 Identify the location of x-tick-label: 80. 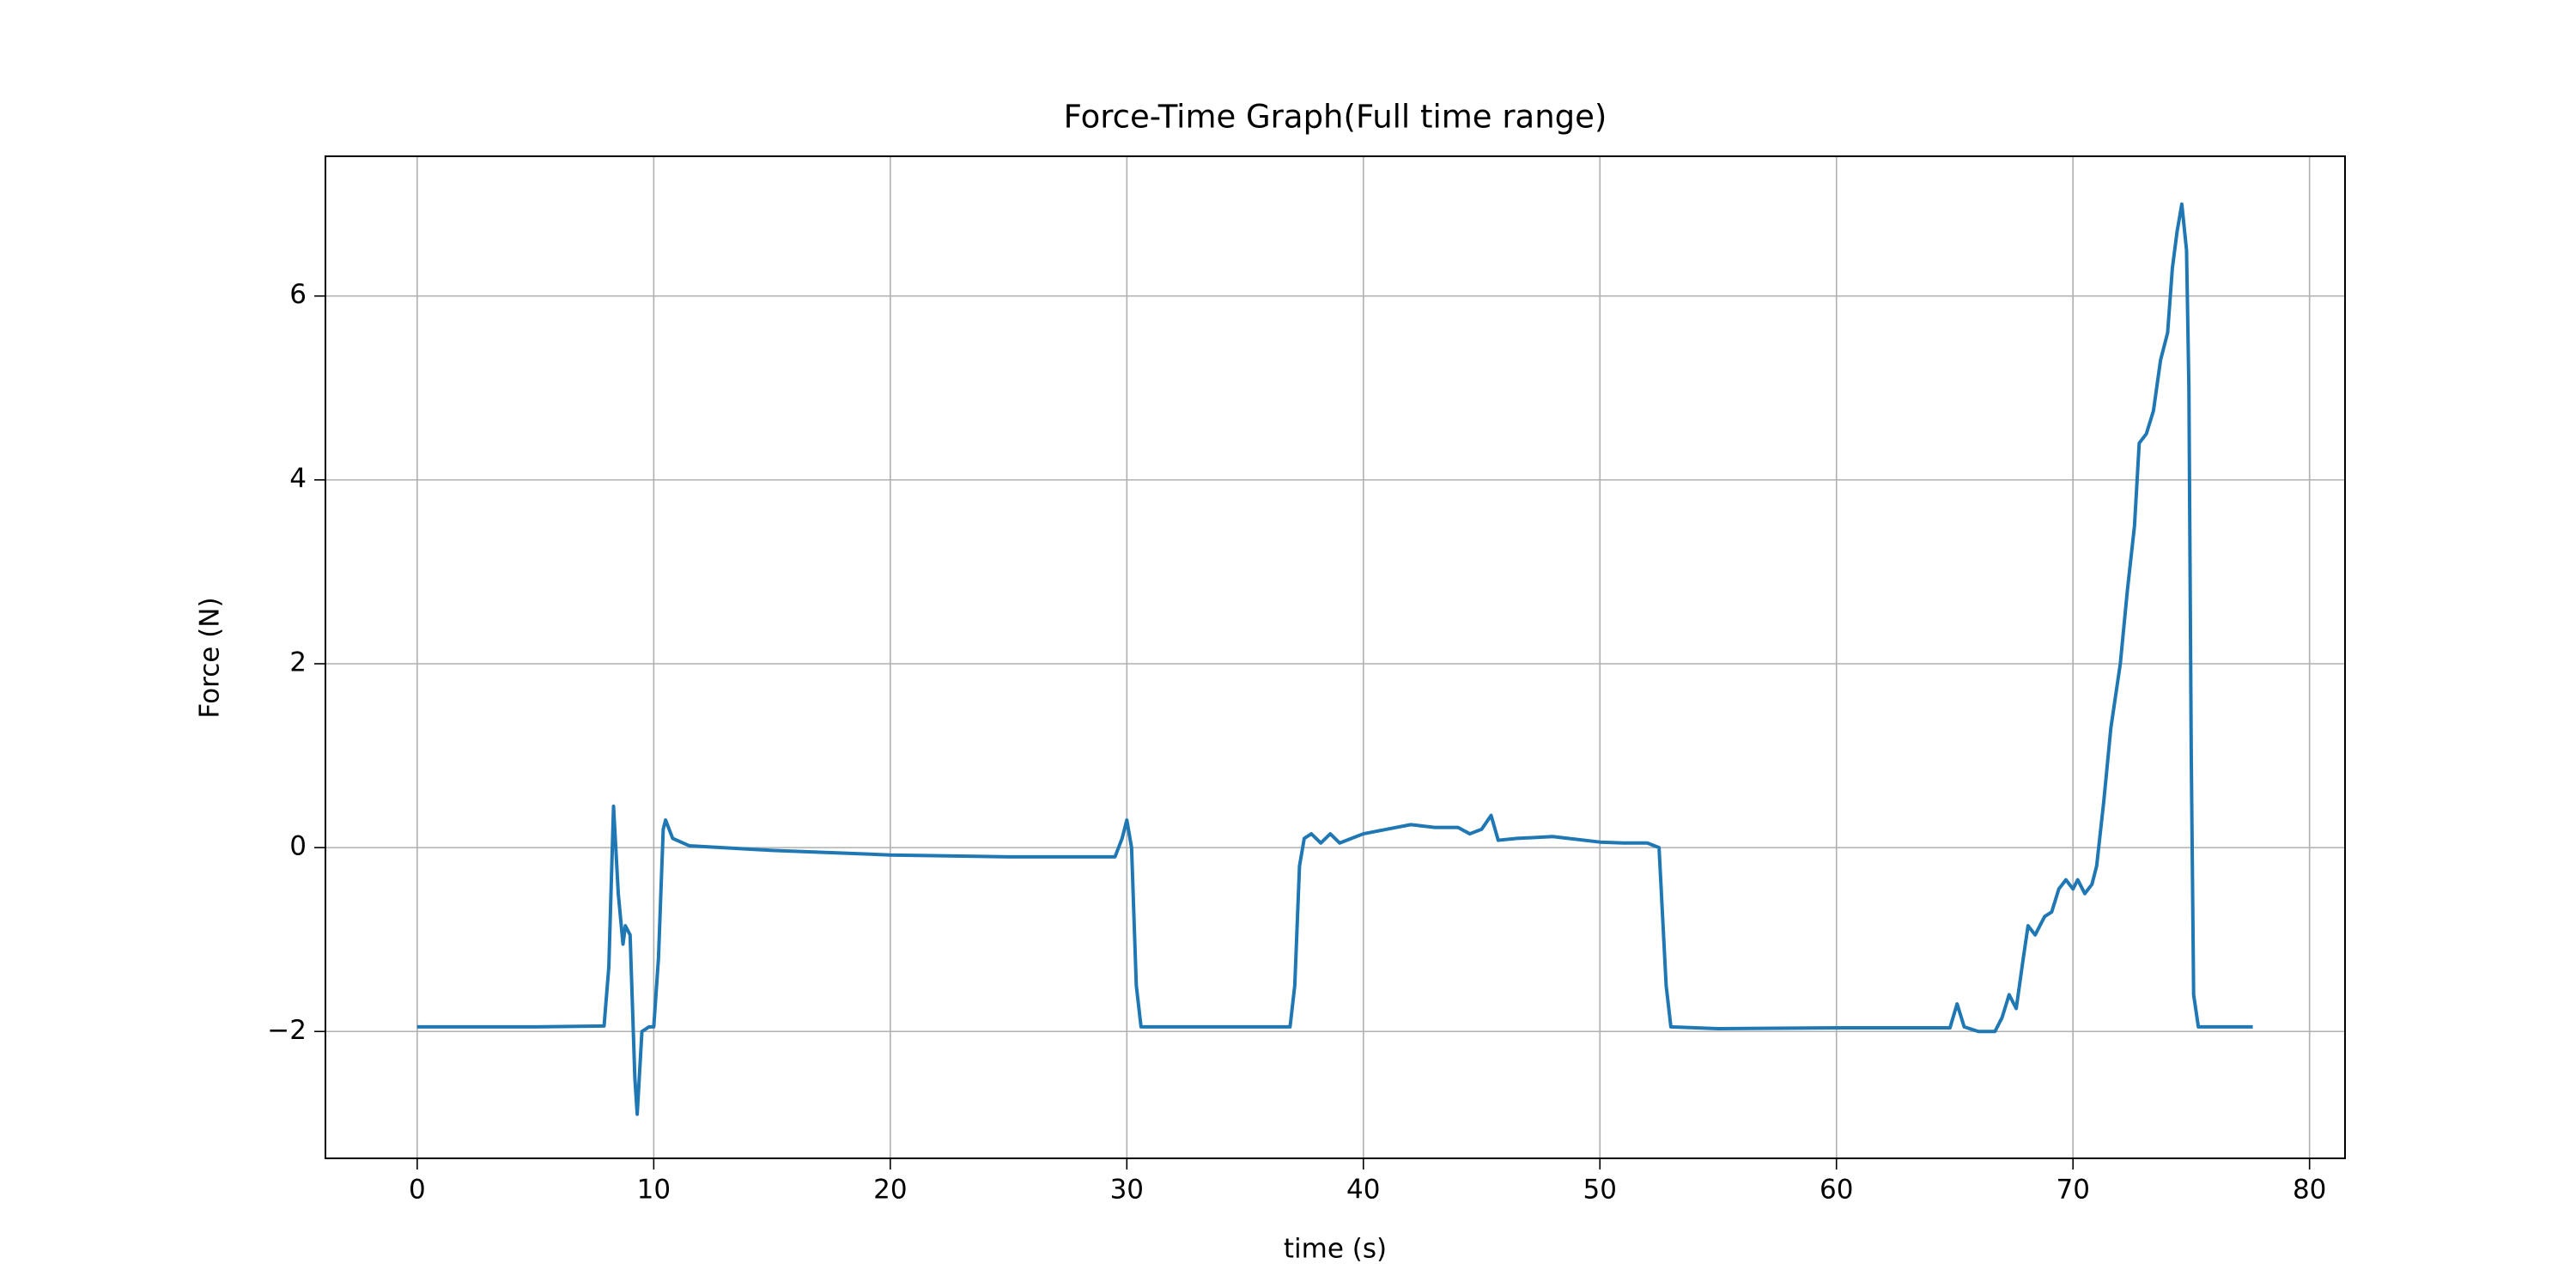
(2309, 1191).